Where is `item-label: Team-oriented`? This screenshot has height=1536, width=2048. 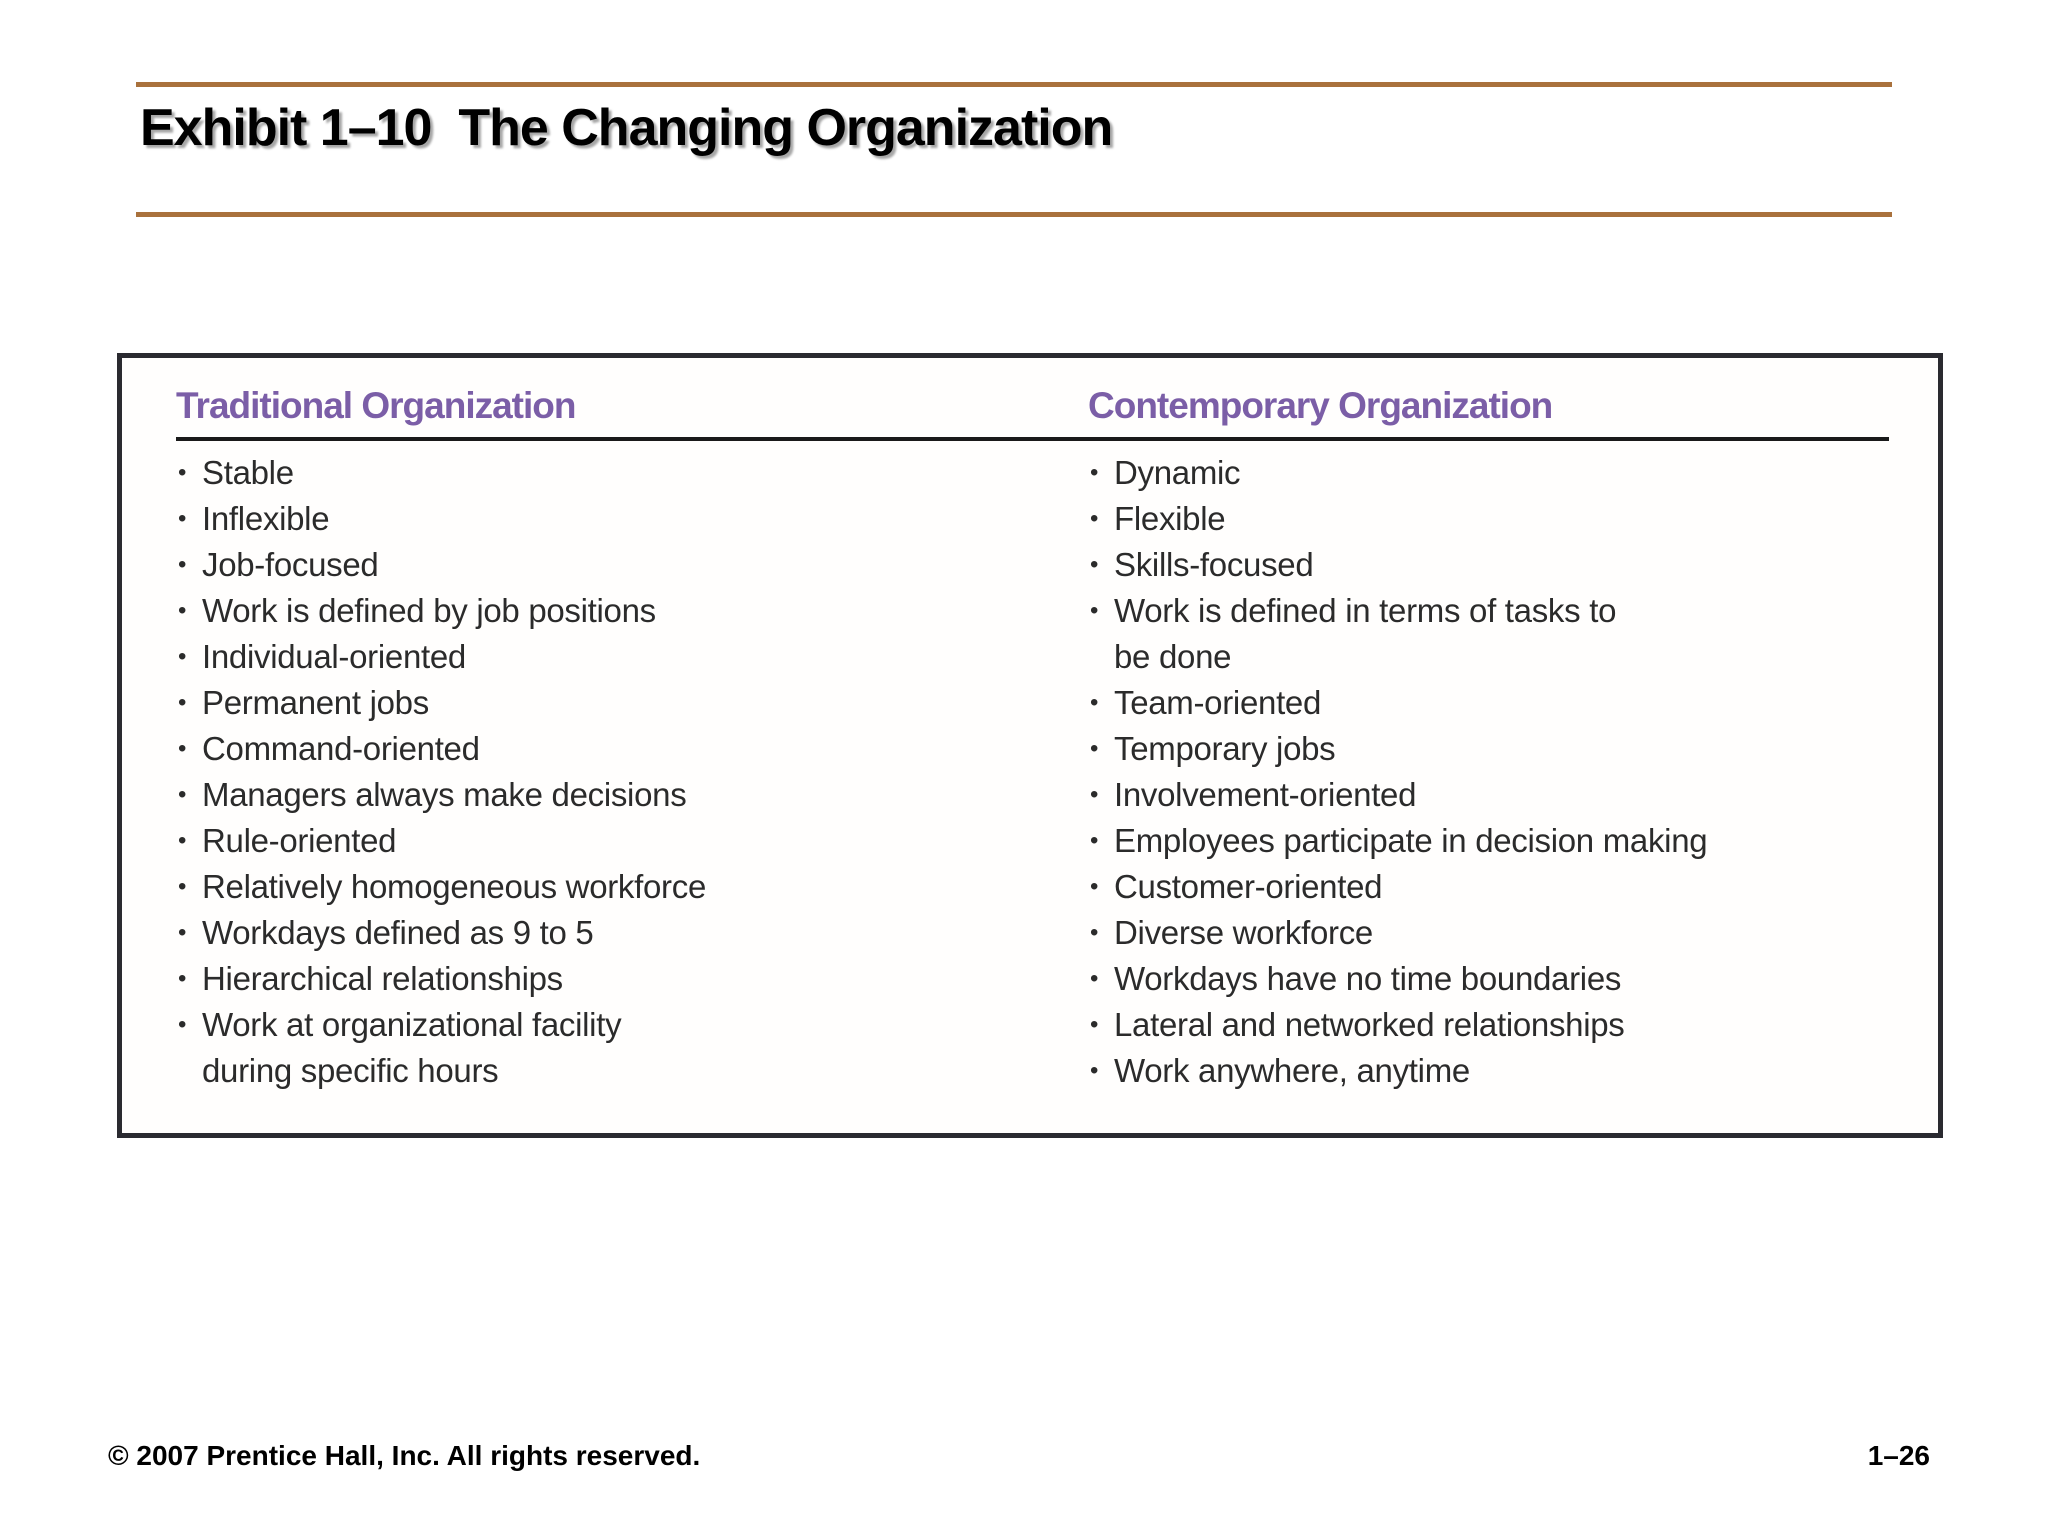 item-label: Team-oriented is located at coordinates (1218, 702).